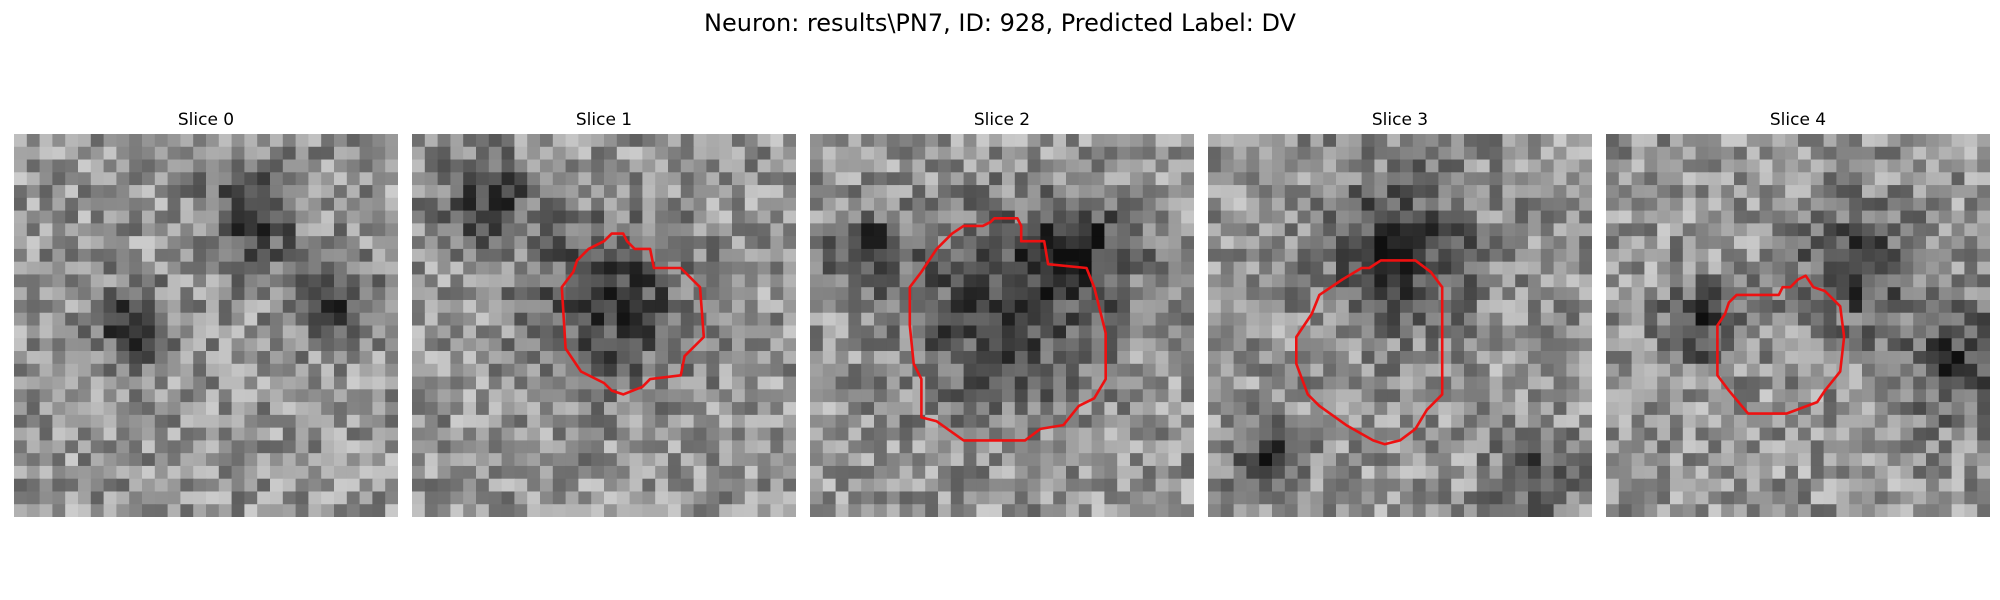  What do you see at coordinates (1798, 120) in the screenshot?
I see `slice-title-4: Slice 4` at bounding box center [1798, 120].